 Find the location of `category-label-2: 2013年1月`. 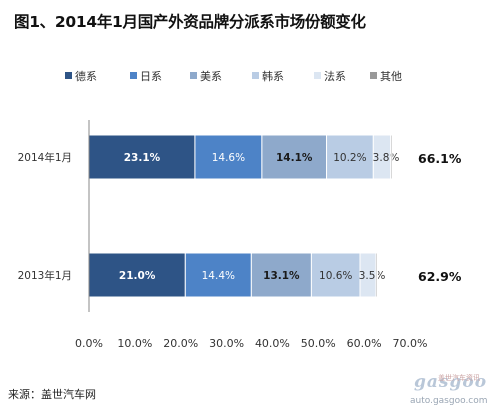

category-label-2: 2013年1月 is located at coordinates (45, 275).